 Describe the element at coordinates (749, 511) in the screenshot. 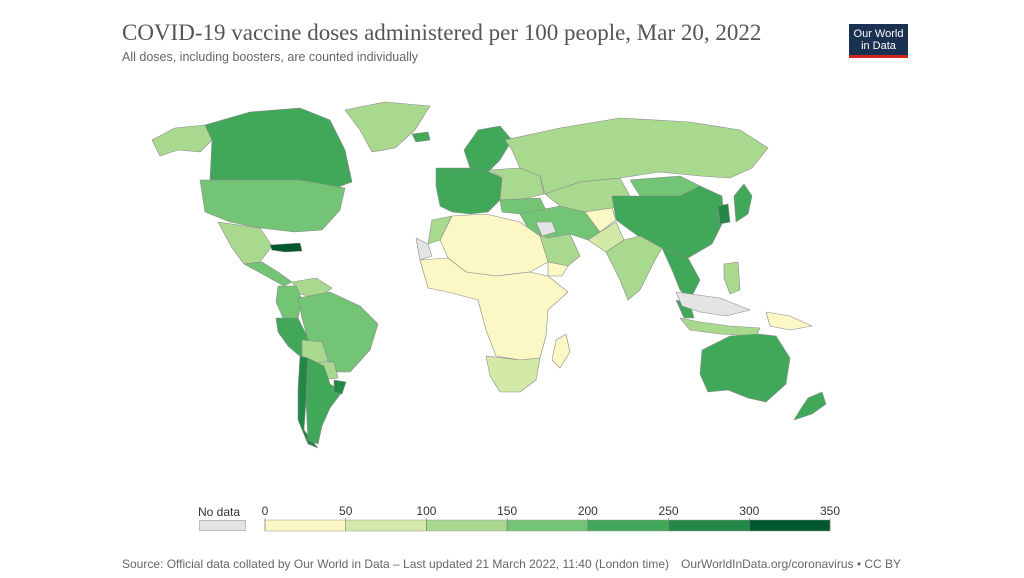

I see `legend-tick-6: 300` at that location.